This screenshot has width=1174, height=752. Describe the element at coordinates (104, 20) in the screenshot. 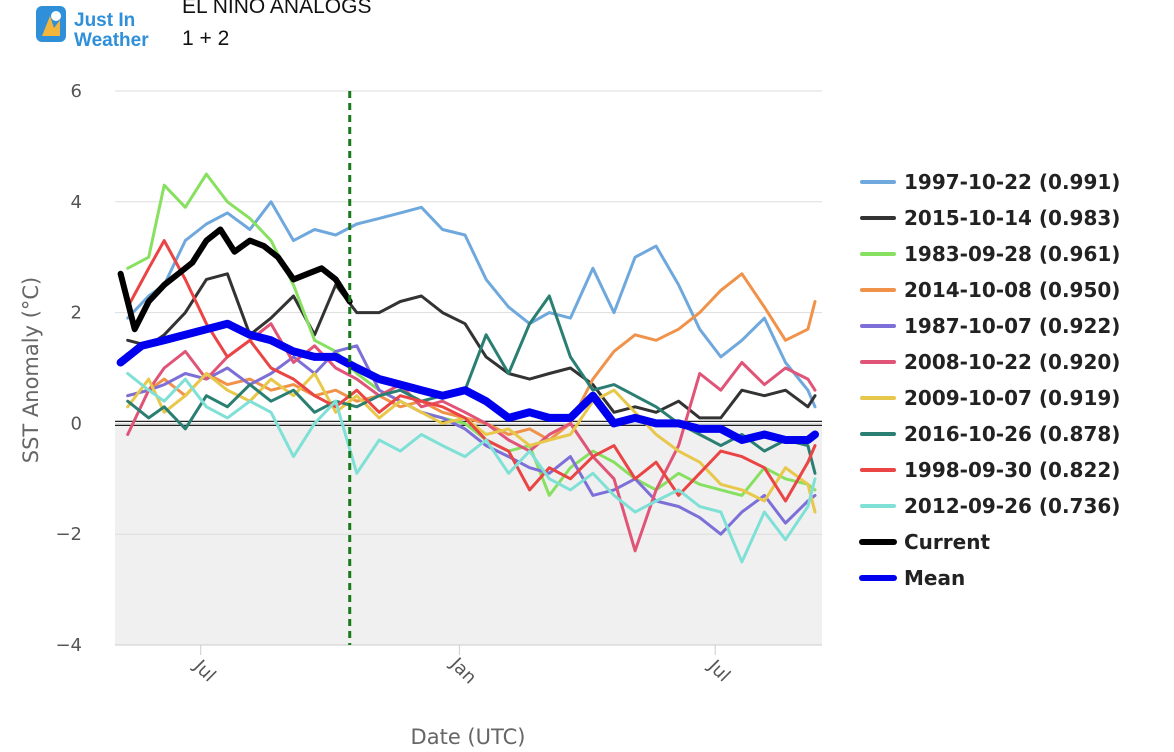

I see `logo-text-line1: Just In` at that location.